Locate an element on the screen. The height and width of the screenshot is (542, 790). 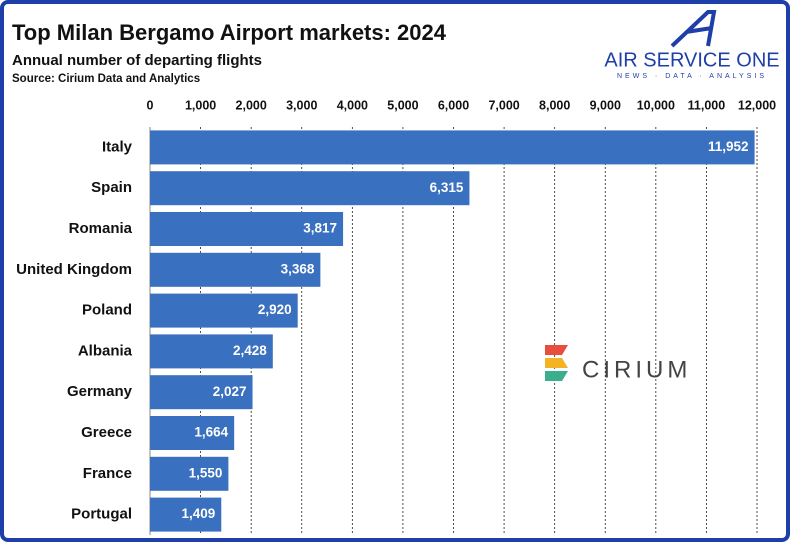
y-tick-label: Greece is located at coordinates (106, 432).